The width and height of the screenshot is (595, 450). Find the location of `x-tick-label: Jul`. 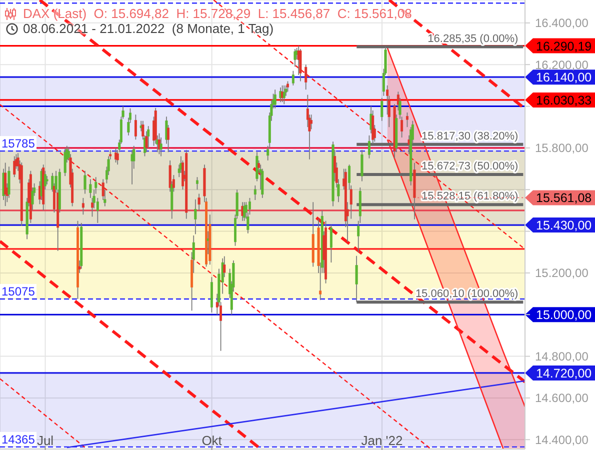

x-tick-label: Jul is located at coordinates (45, 440).